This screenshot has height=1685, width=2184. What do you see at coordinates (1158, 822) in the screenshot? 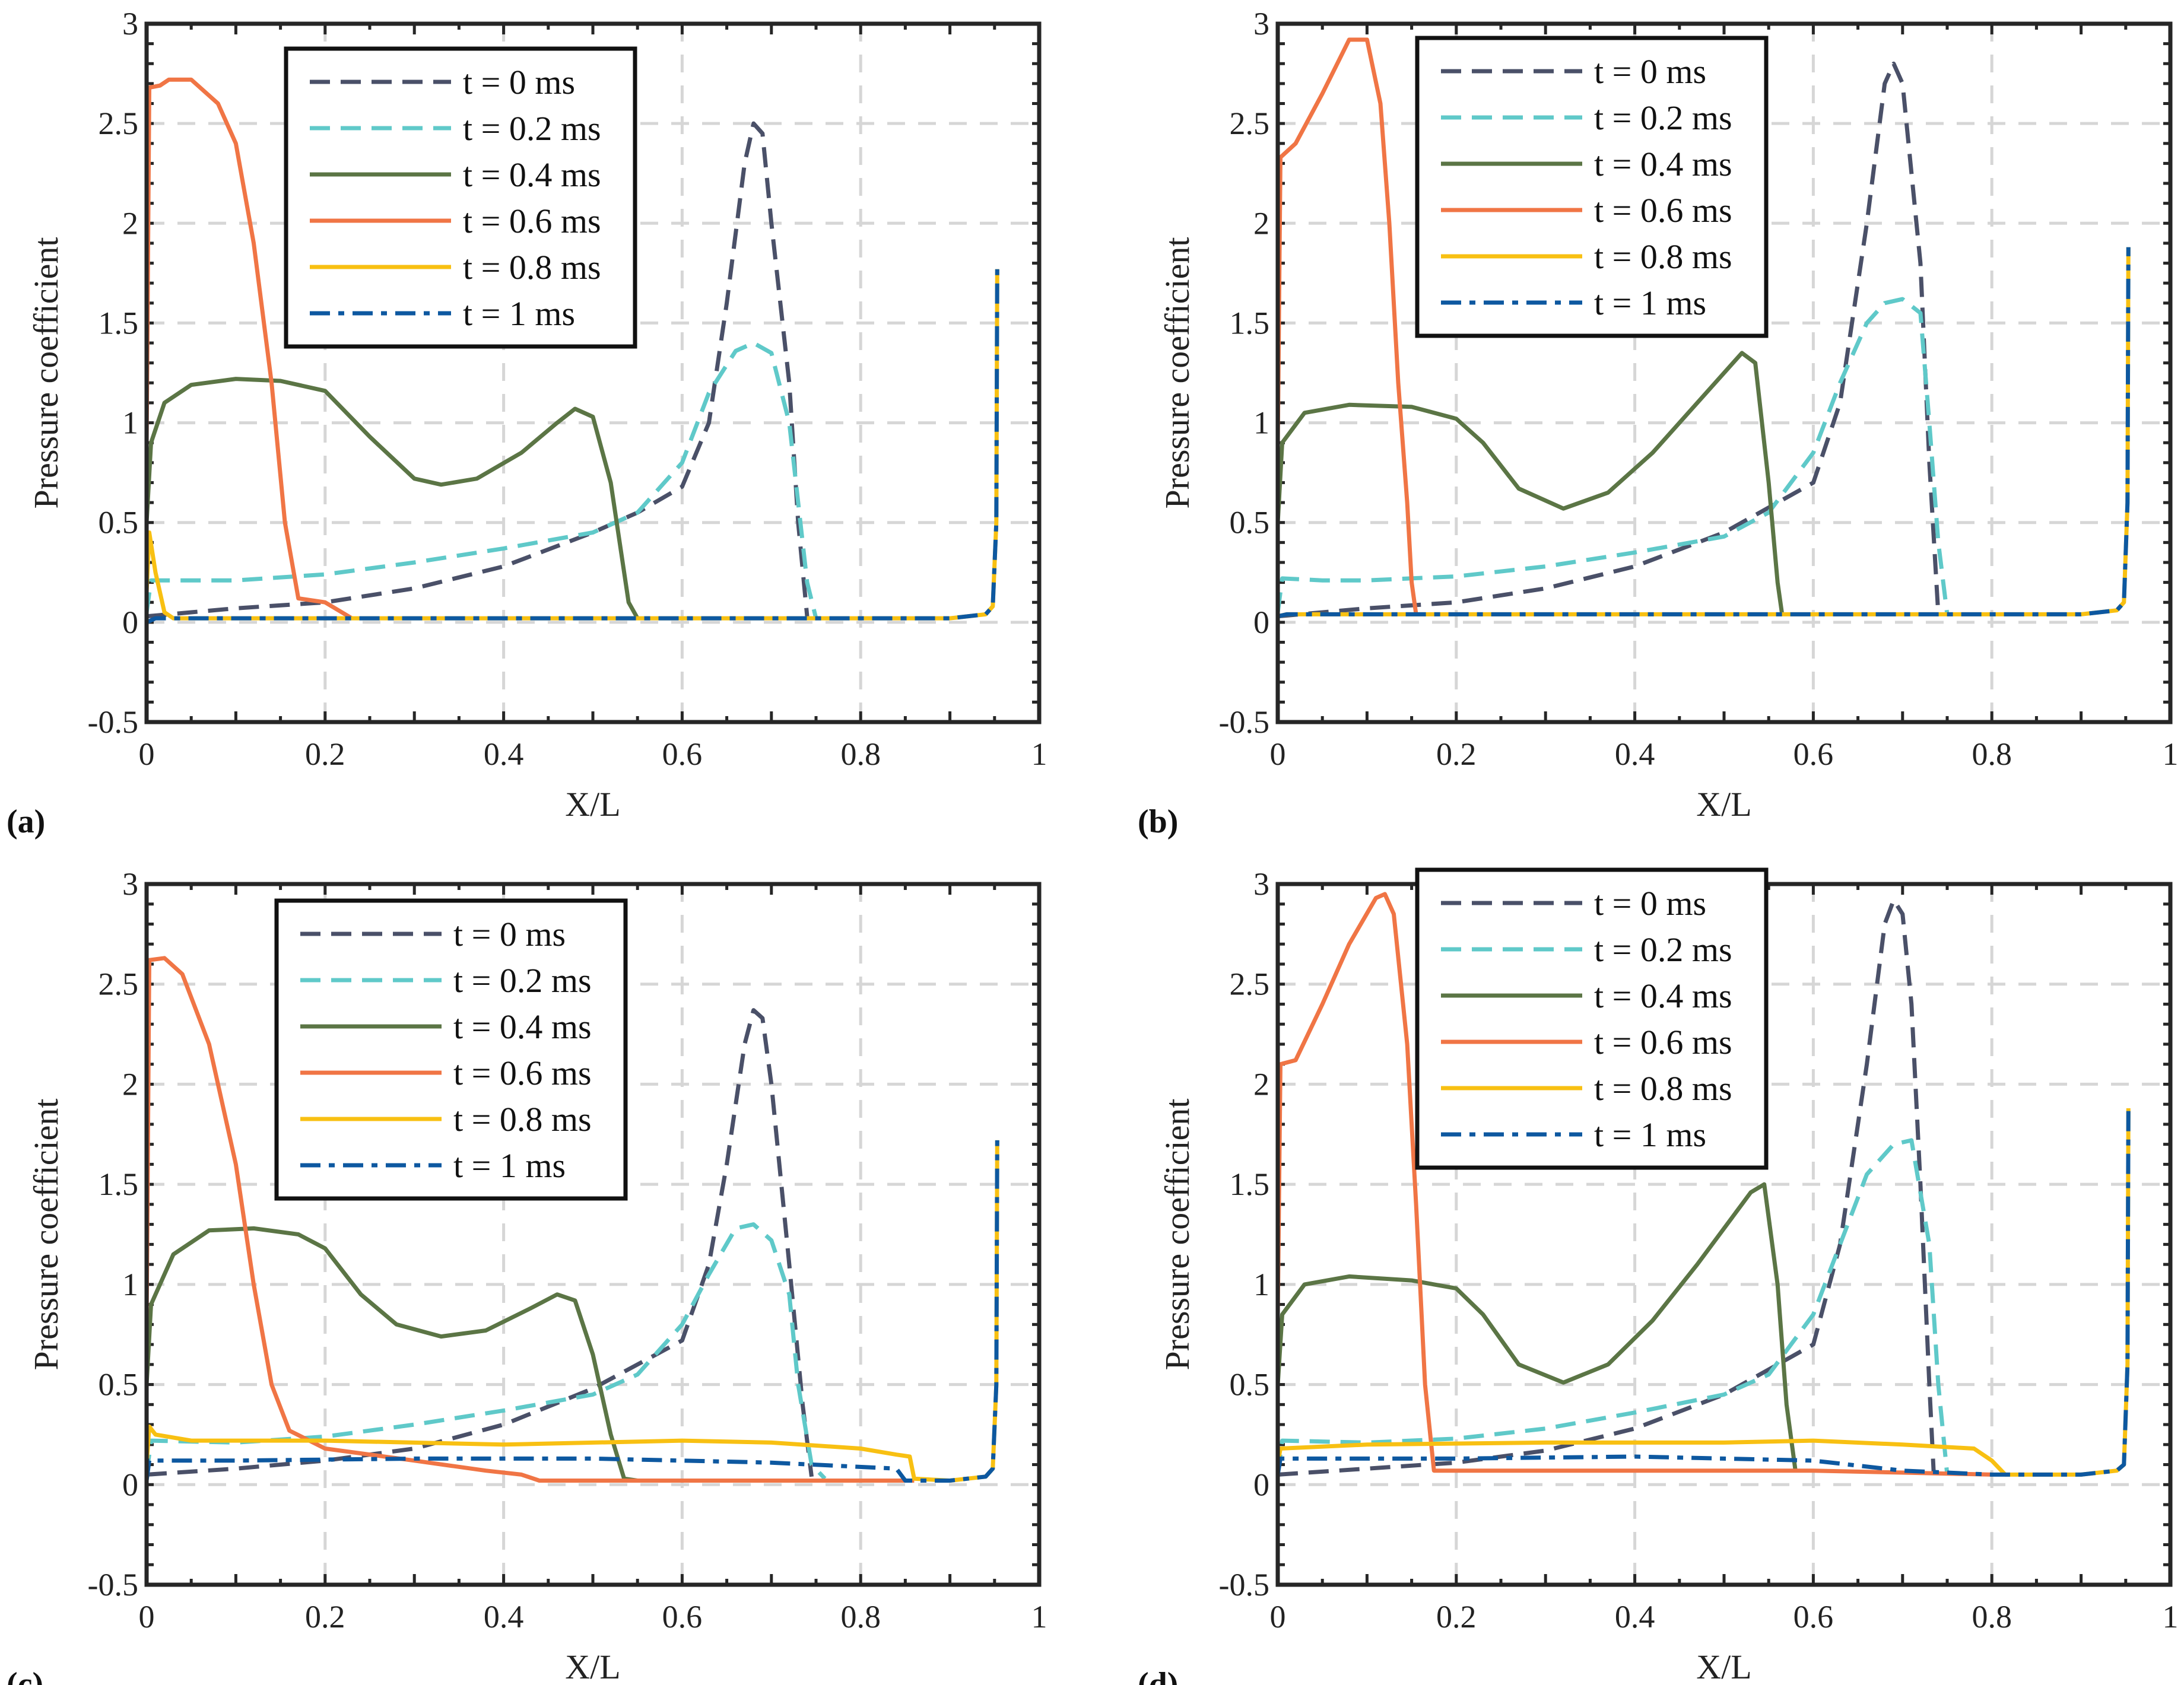
I see `panel-label: (b)` at bounding box center [1158, 822].